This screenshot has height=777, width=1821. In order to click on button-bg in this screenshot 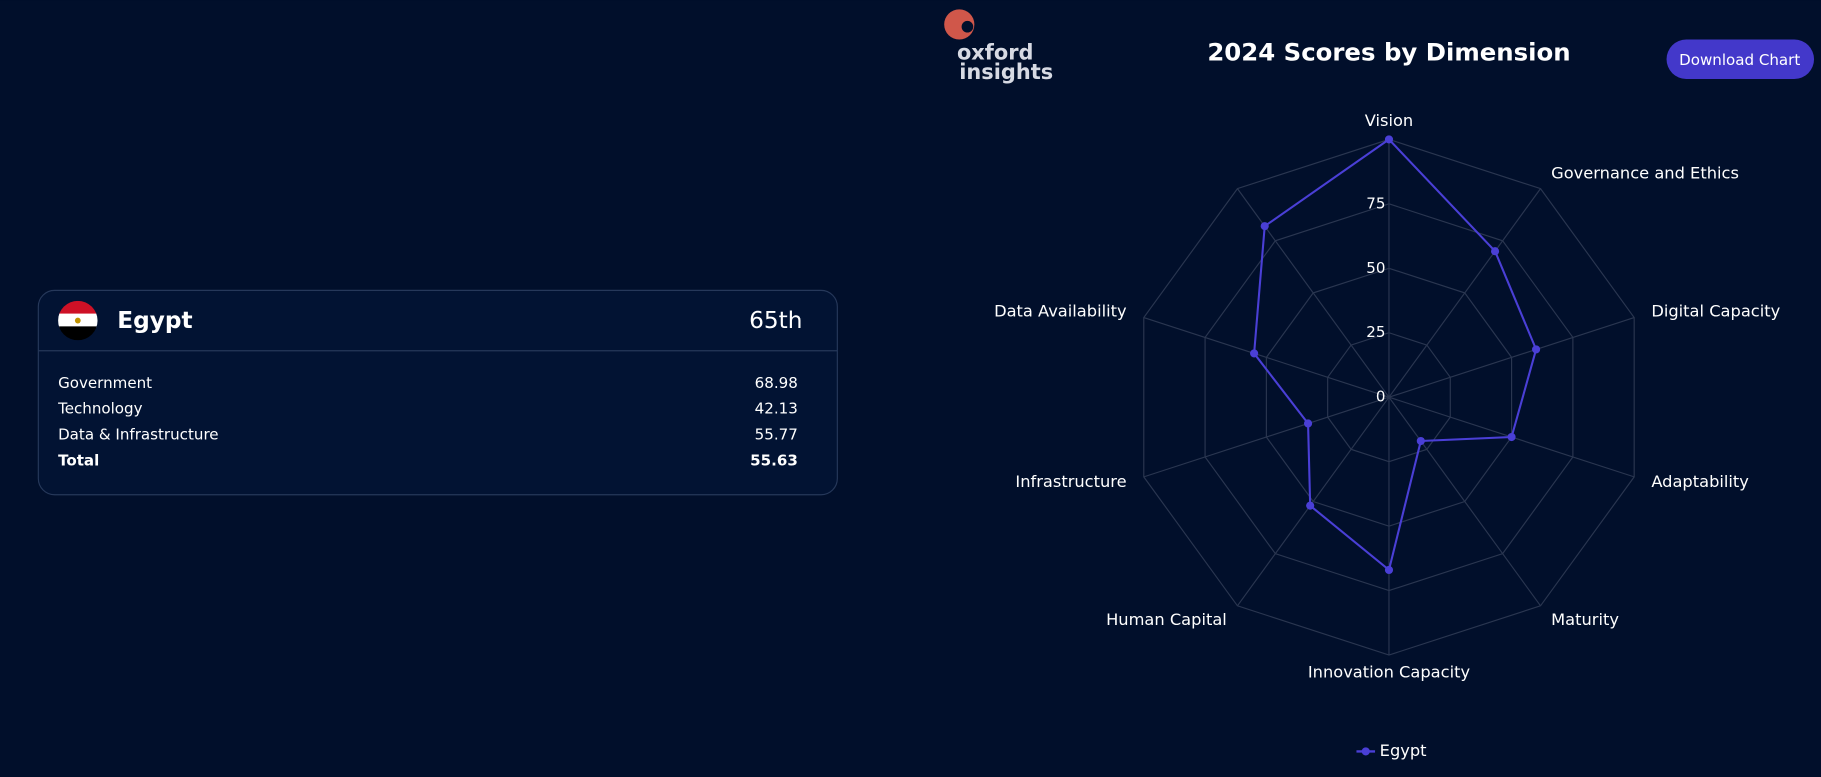, I will do `click(1740, 59)`.